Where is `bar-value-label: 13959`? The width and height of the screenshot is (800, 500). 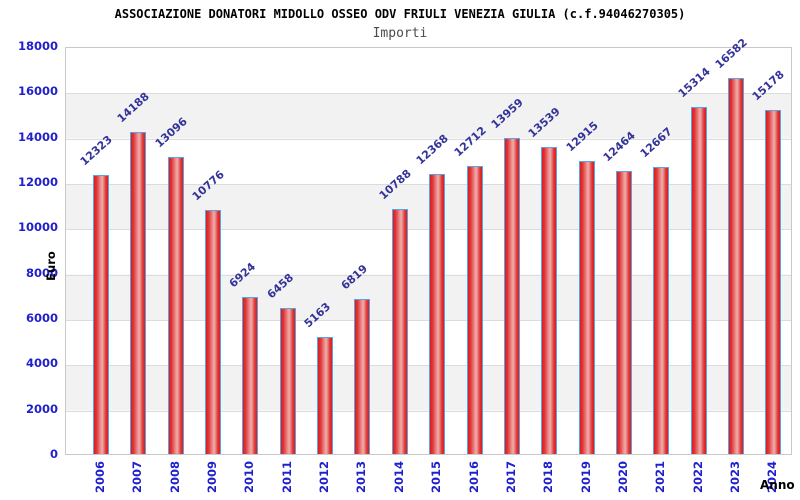
bar-value-label: 13959 is located at coordinates (507, 113).